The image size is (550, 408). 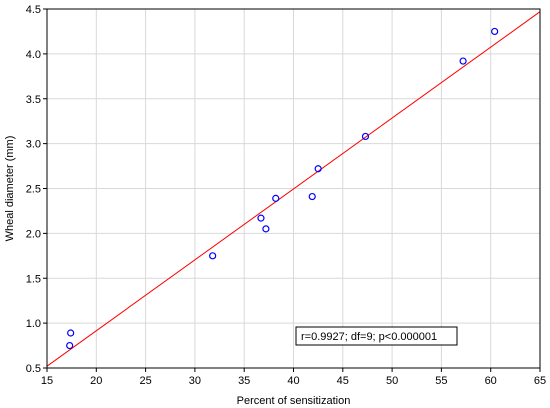 I want to click on y-tick-label: 3.5, so click(x=33, y=100).